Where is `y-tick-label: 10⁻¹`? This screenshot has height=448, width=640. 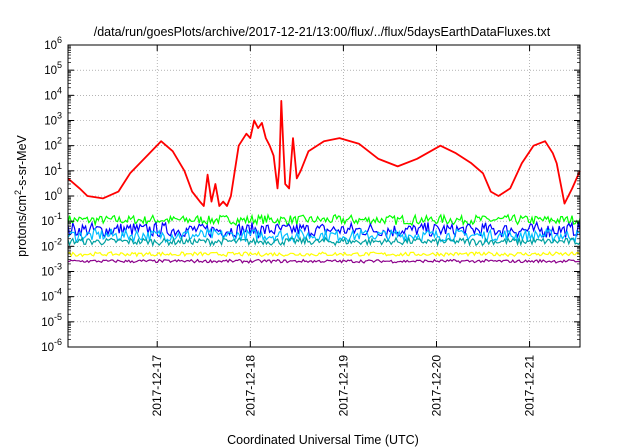
y-tick-label: 10⁻¹ is located at coordinates (51, 219).